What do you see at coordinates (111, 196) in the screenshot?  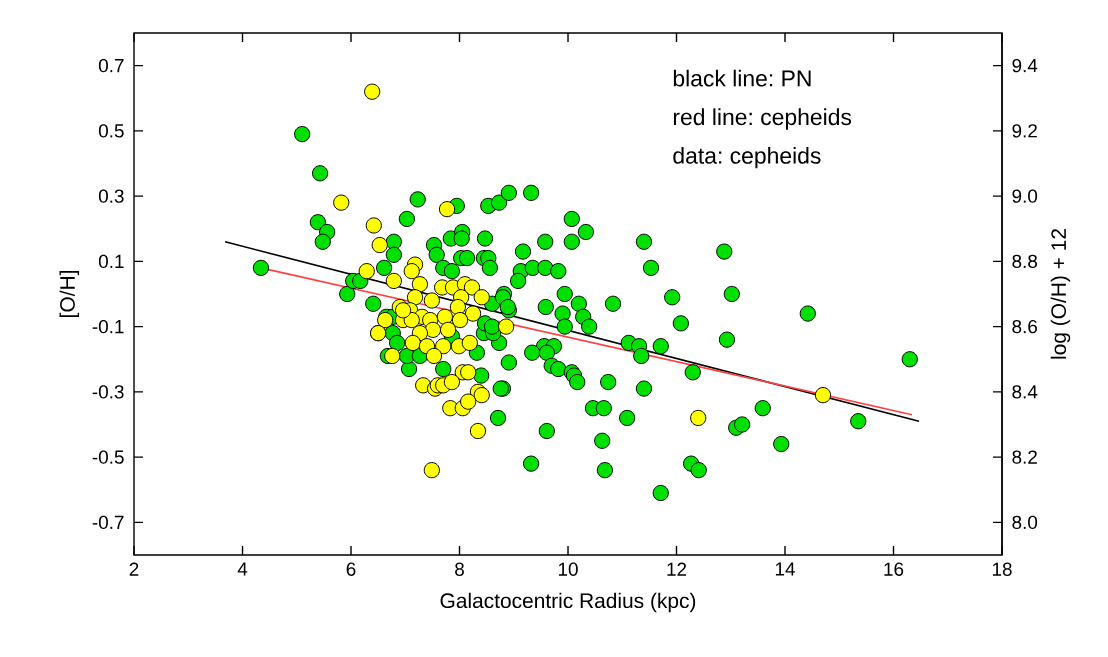 I see `y-tick-label: 0.3` at bounding box center [111, 196].